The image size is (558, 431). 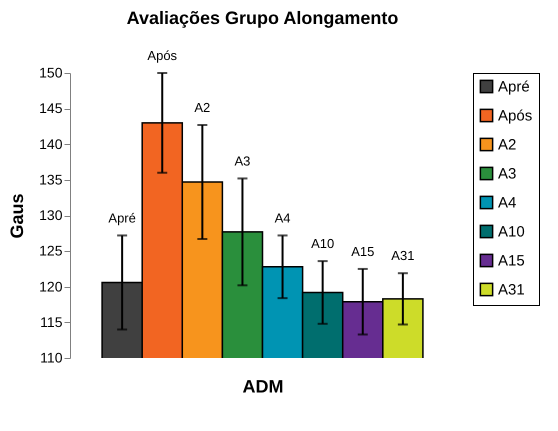 What do you see at coordinates (282, 218) in the screenshot?
I see `text: A4` at bounding box center [282, 218].